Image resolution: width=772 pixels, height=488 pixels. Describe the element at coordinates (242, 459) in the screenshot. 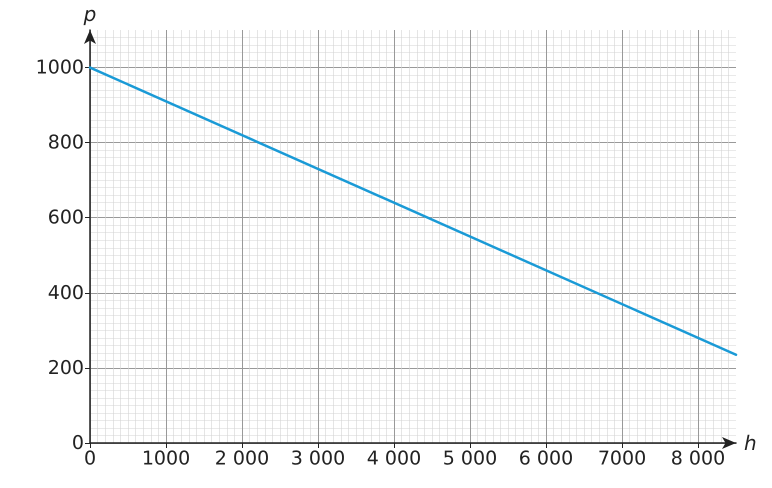

I see `x-tick-label: 2 000` at that location.